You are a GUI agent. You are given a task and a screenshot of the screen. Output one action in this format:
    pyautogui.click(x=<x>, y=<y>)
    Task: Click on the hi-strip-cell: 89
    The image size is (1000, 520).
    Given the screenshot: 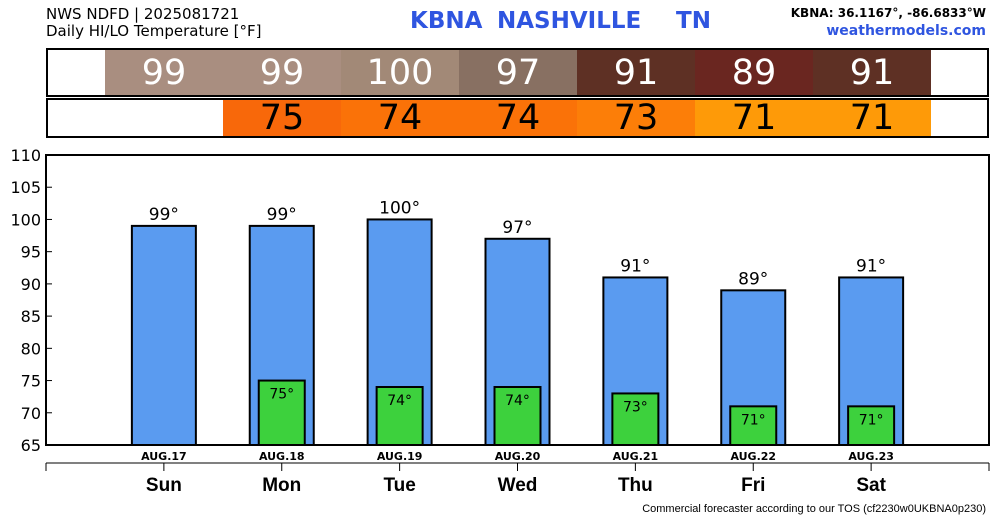 What is the action you would take?
    pyautogui.click(x=754, y=72)
    